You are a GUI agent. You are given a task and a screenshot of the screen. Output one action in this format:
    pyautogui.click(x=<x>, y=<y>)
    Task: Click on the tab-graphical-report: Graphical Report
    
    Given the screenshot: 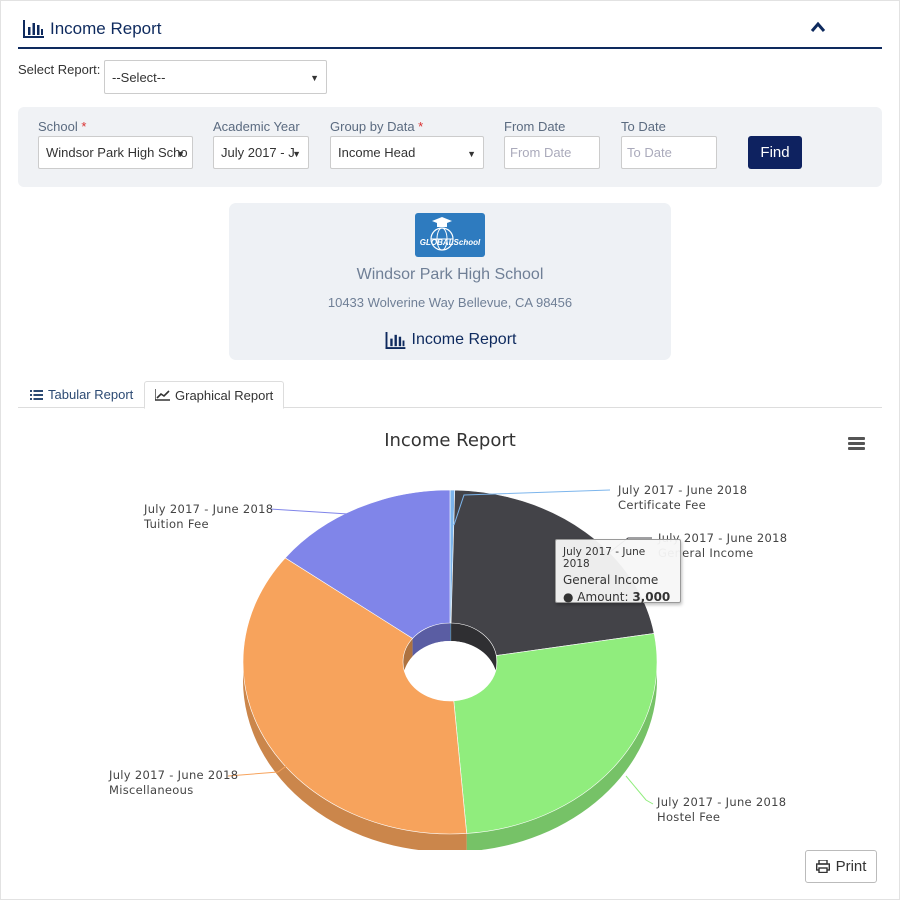 What is the action you would take?
    pyautogui.click(x=214, y=395)
    